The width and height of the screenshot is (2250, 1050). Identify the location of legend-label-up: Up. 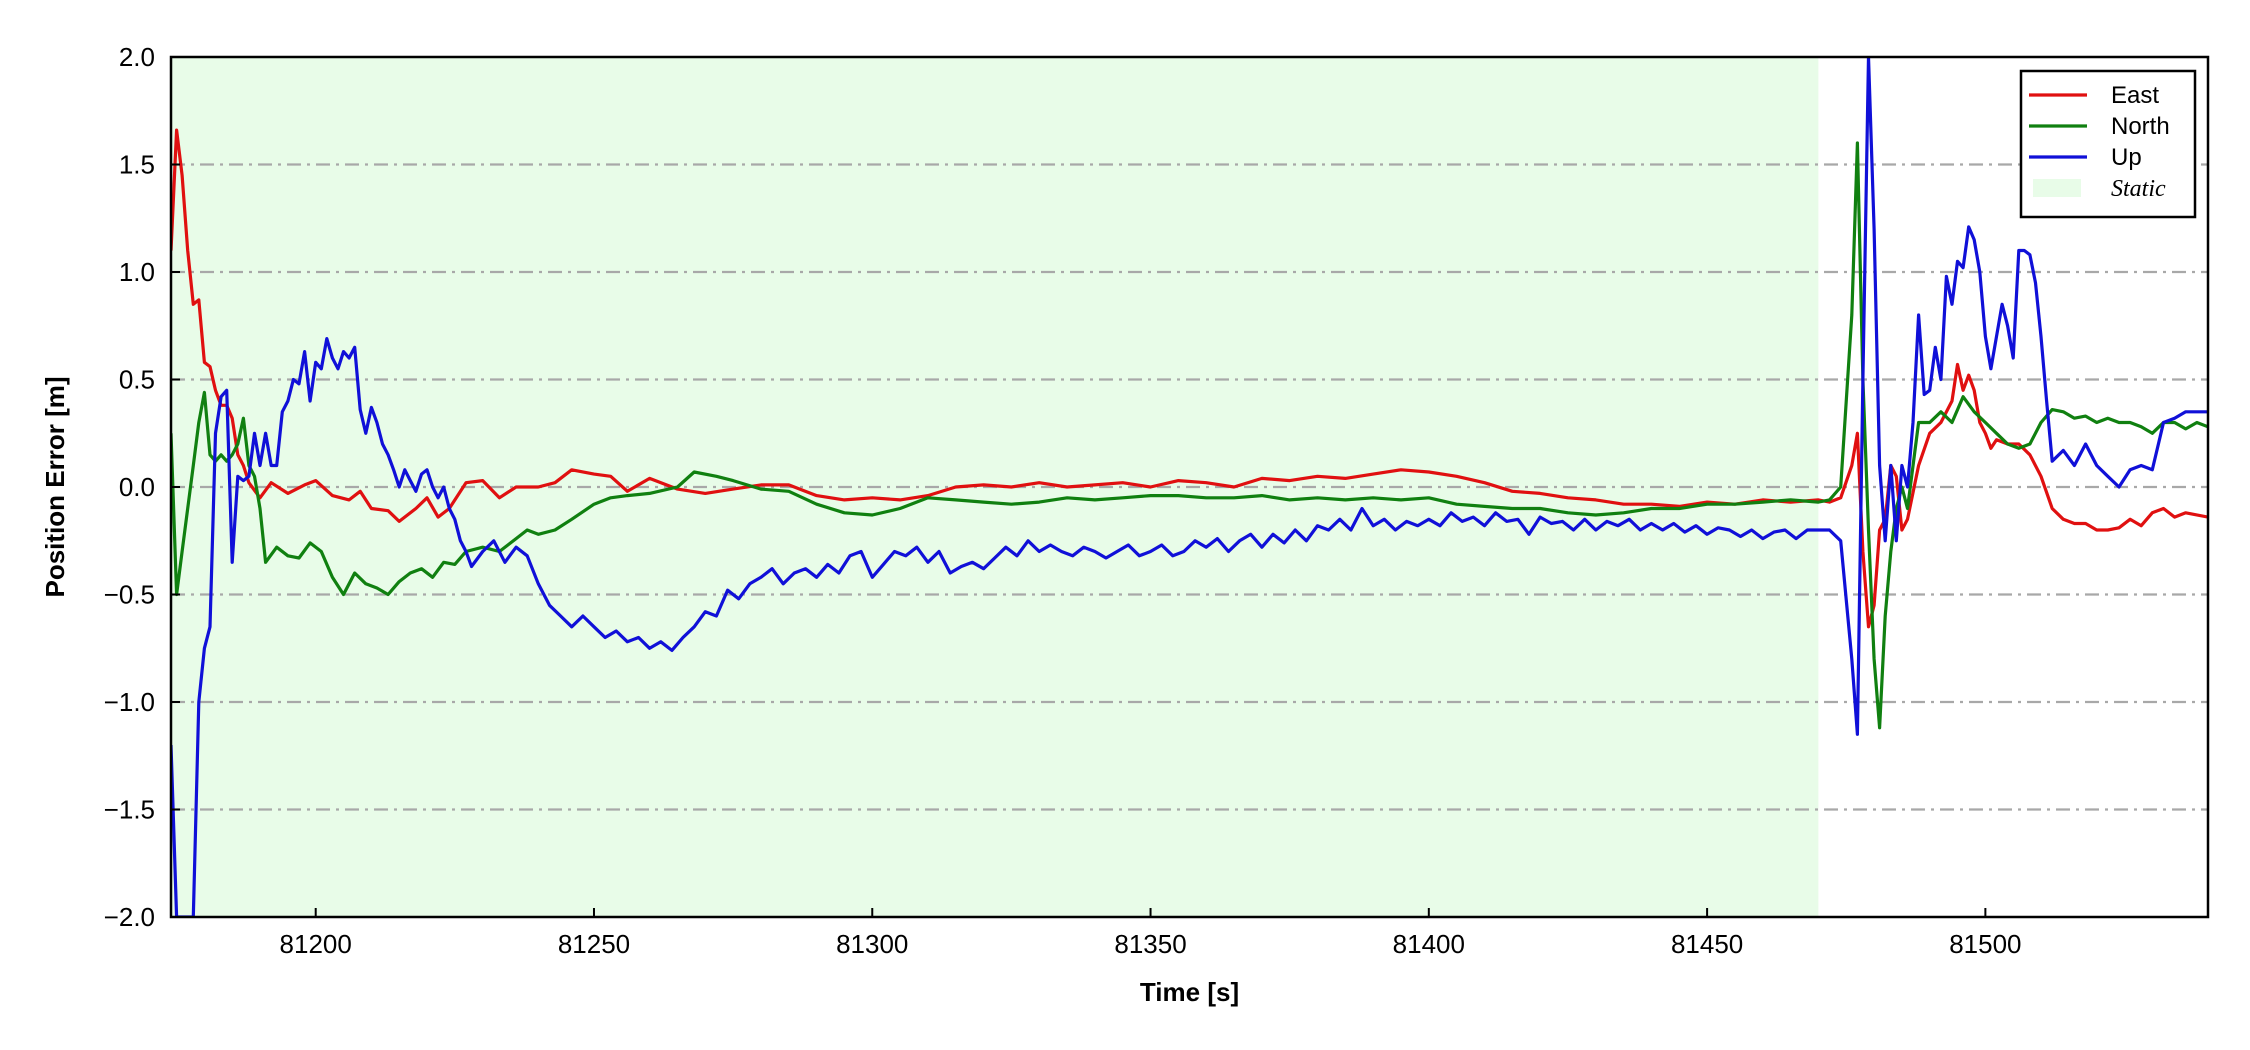
(2126, 157).